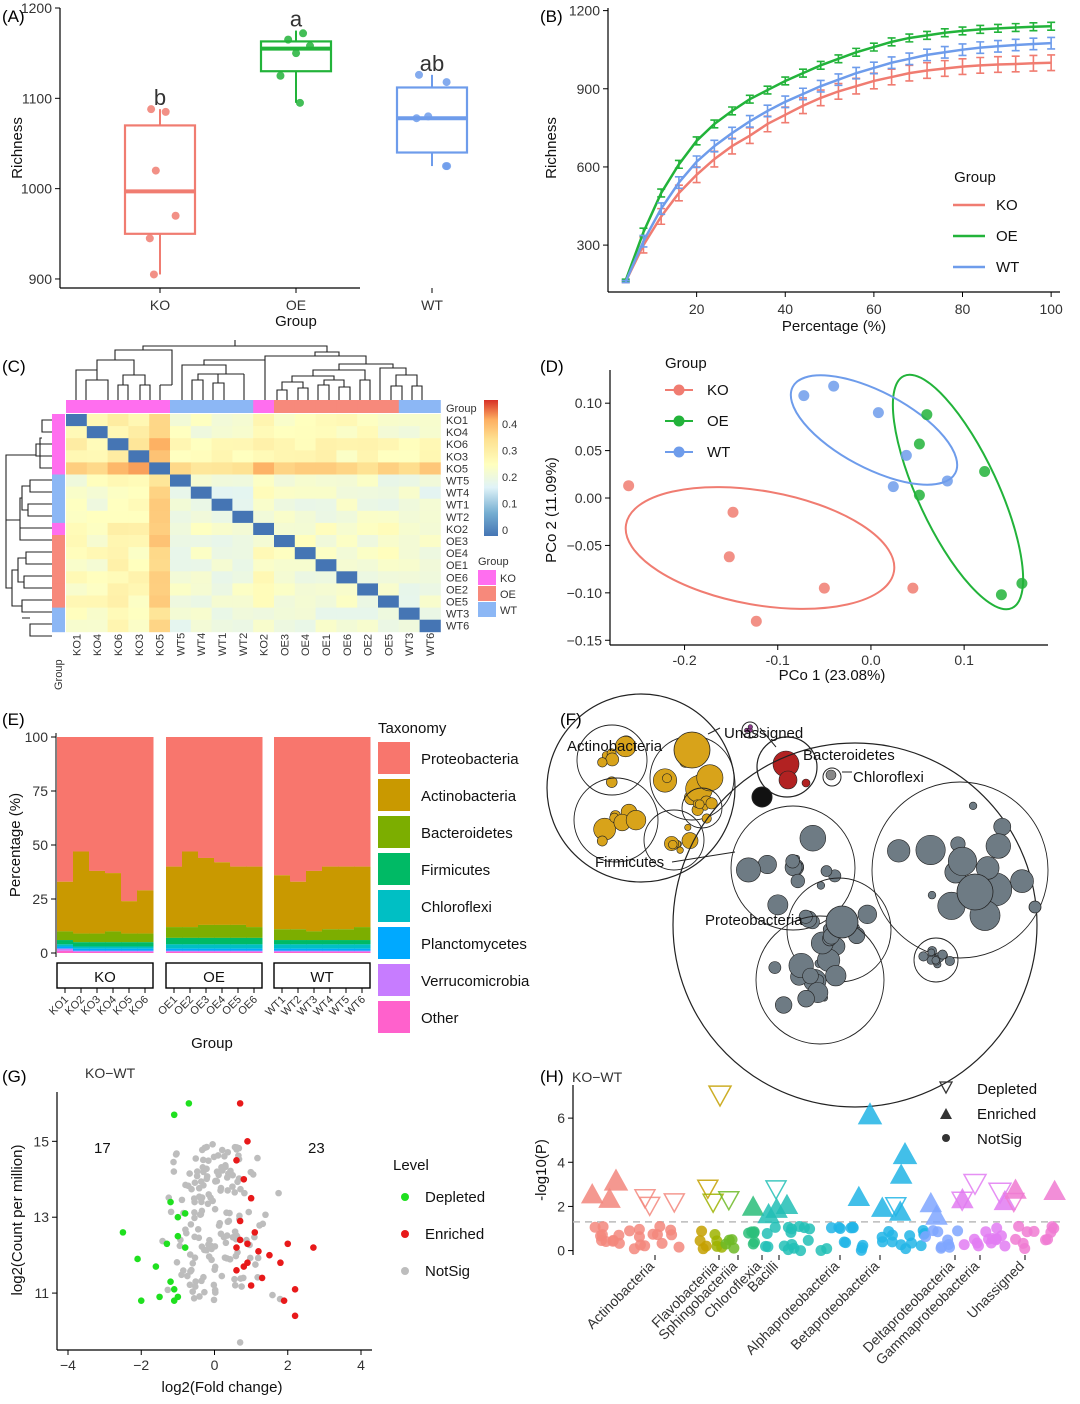 The height and width of the screenshot is (1404, 1080). What do you see at coordinates (455, 870) in the screenshot?
I see `legend-label: Firmicutes` at bounding box center [455, 870].